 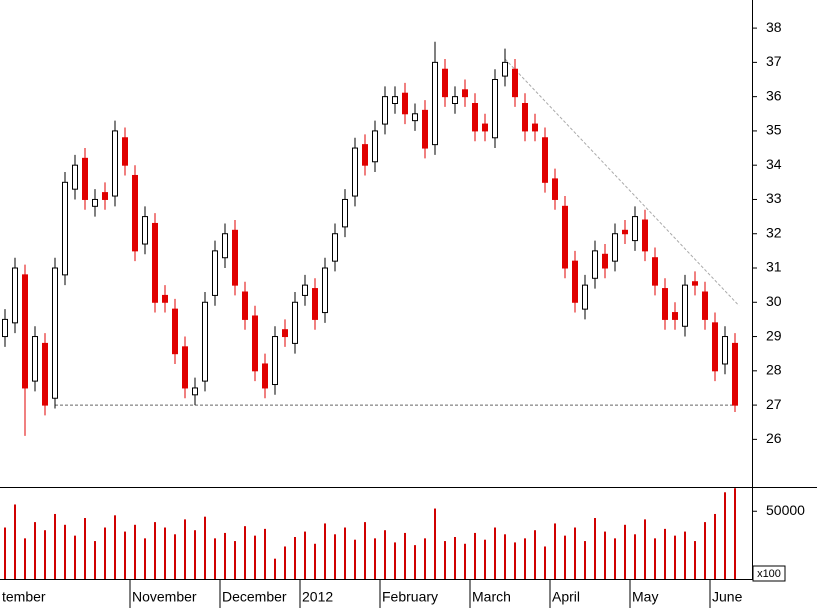 I want to click on x-tick-label: May, so click(x=645, y=597).